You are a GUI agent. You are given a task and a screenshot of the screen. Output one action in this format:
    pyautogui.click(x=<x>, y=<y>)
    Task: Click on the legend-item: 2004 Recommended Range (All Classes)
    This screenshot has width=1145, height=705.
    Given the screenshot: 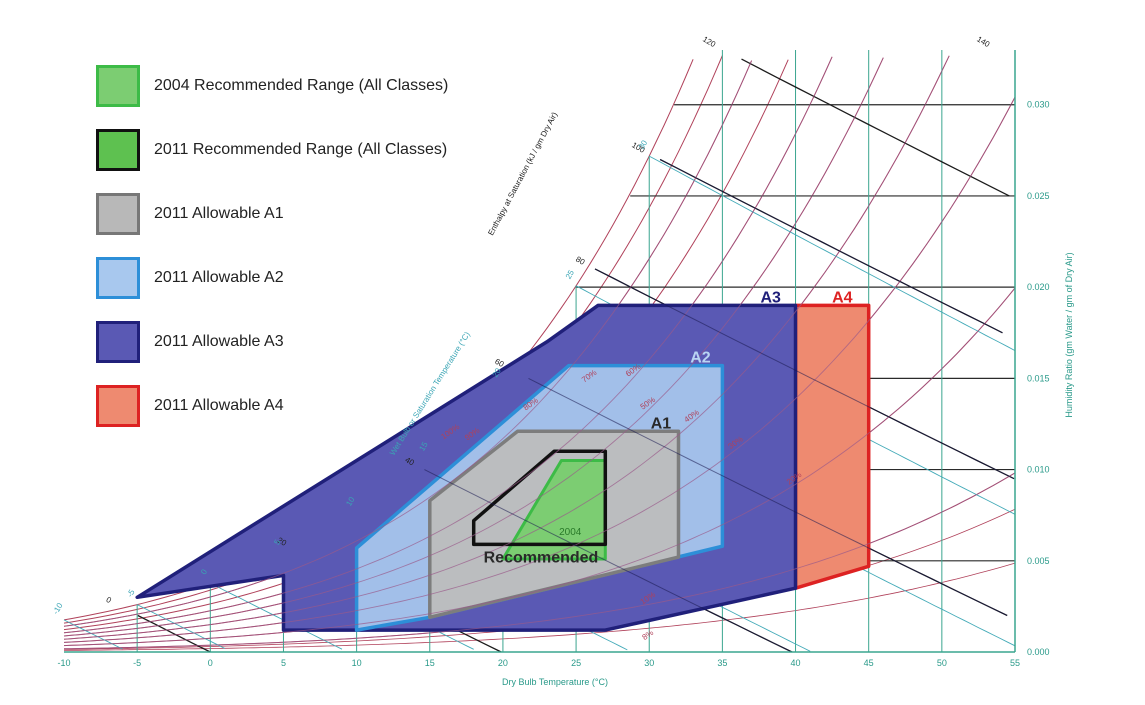 What is the action you would take?
    pyautogui.click(x=272, y=86)
    